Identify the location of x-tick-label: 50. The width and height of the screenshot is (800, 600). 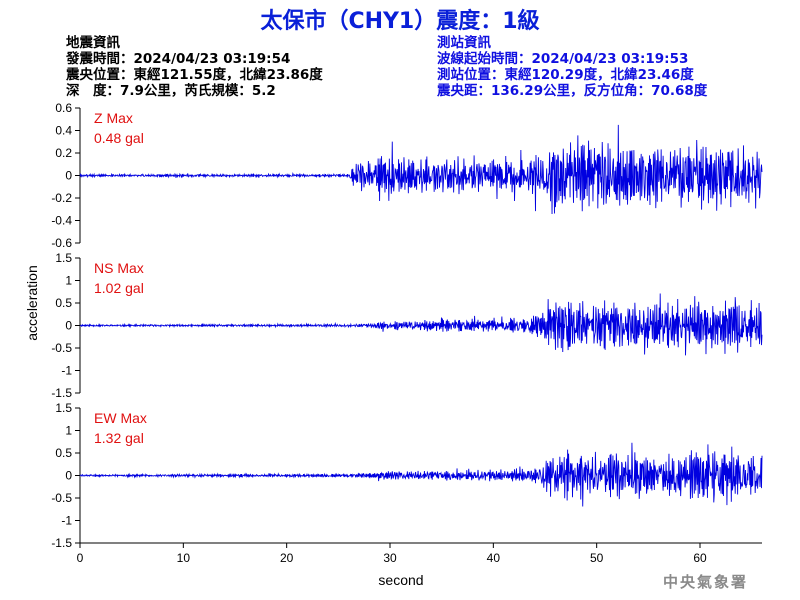
(597, 558).